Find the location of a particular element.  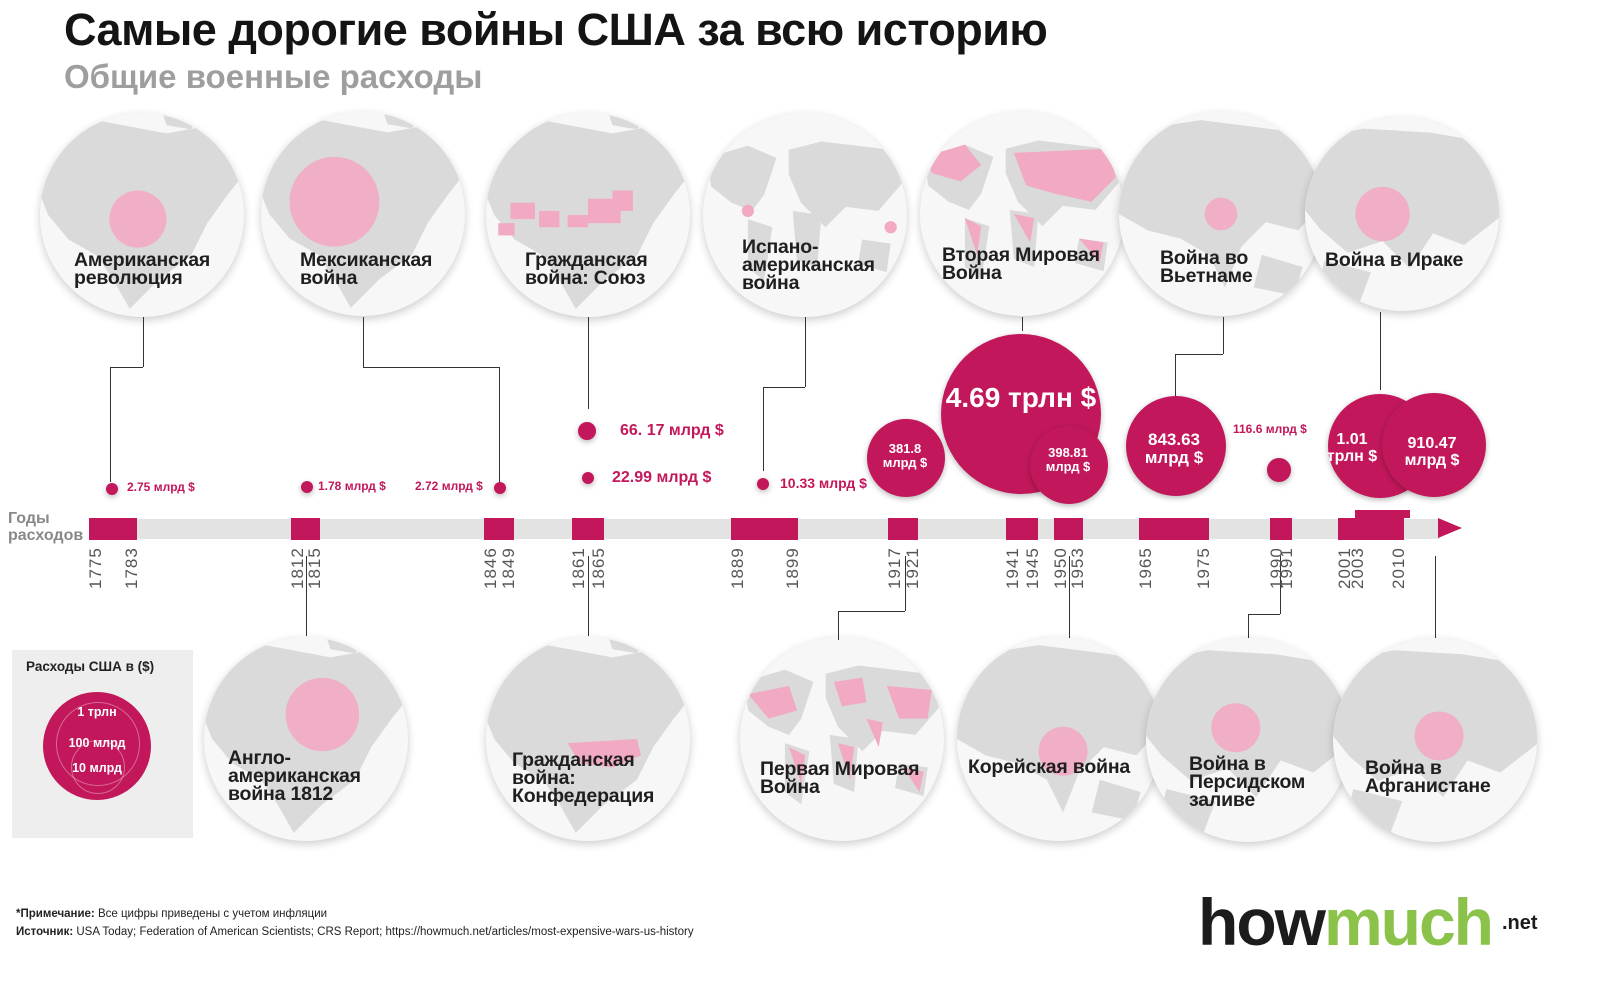

war-name-label: Мексиканская война is located at coordinates (366, 269).